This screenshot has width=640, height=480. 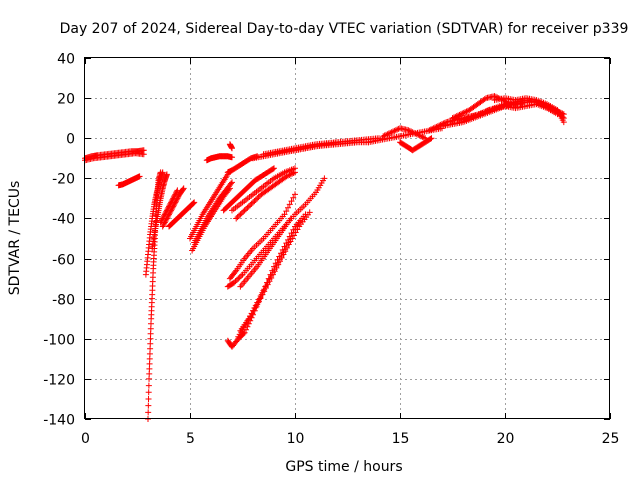 I want to click on series-s6, so click(x=159, y=211).